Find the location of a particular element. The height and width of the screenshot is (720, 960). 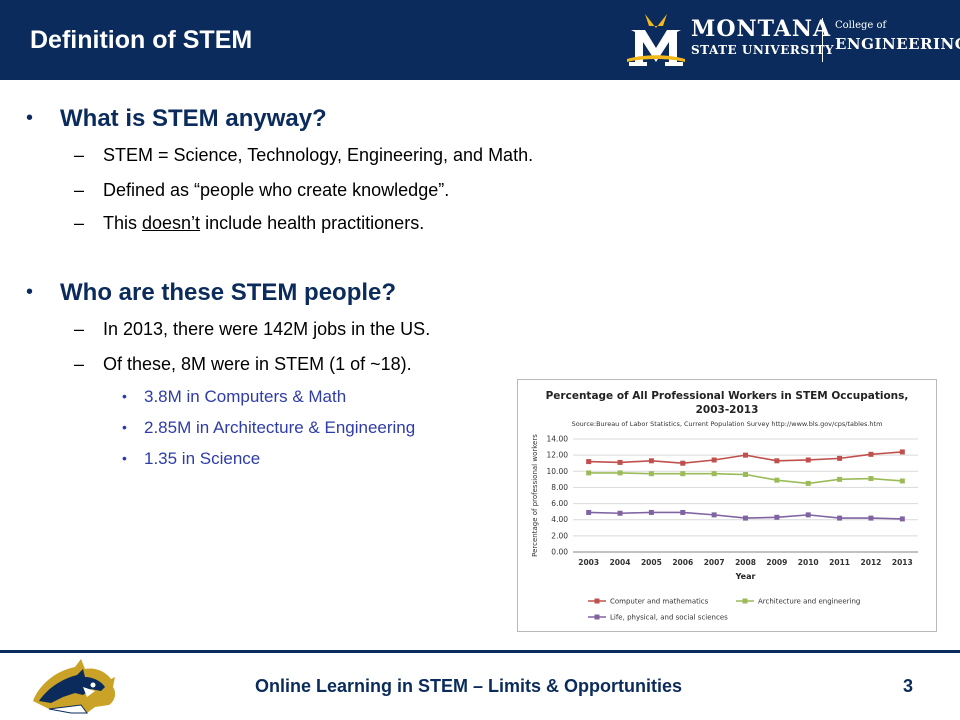

chart-y-tick-label: 8.00 is located at coordinates (559, 487).